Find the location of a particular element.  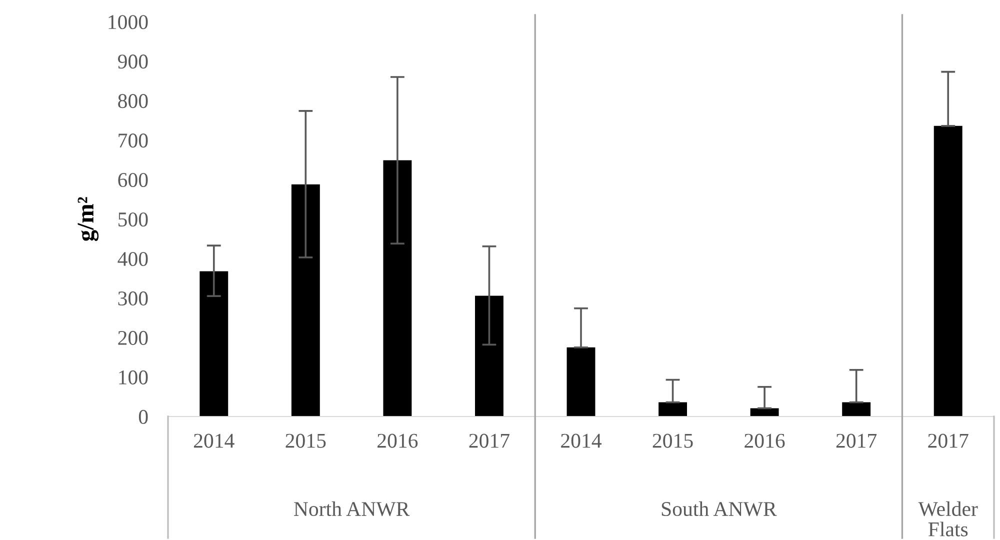

text: North ANWR is located at coordinates (352, 508).